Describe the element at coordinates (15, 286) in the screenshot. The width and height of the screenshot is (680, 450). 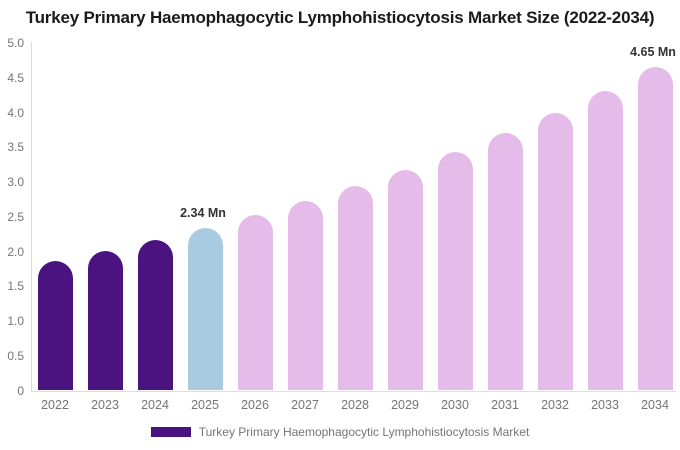
I see `y-tick-label: 1.5` at that location.